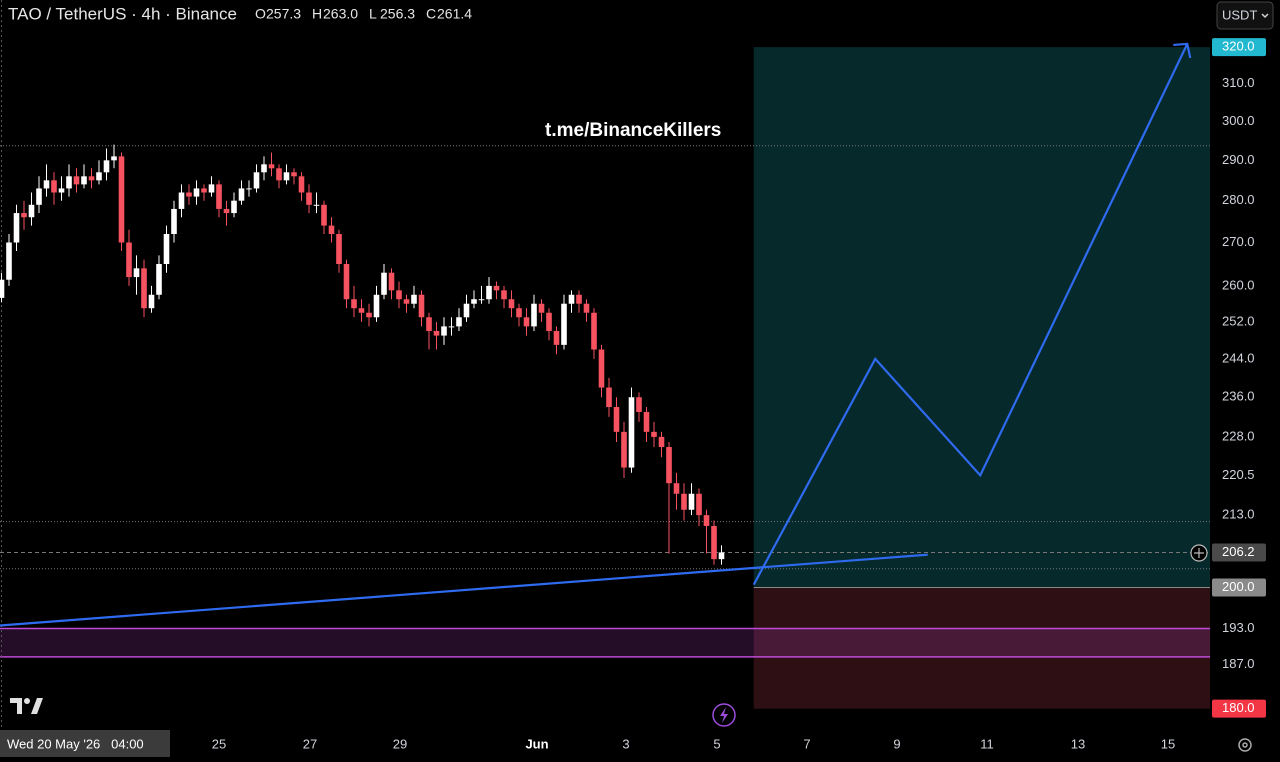 The image size is (1280, 762). I want to click on x-tick-label: 9, so click(896, 743).